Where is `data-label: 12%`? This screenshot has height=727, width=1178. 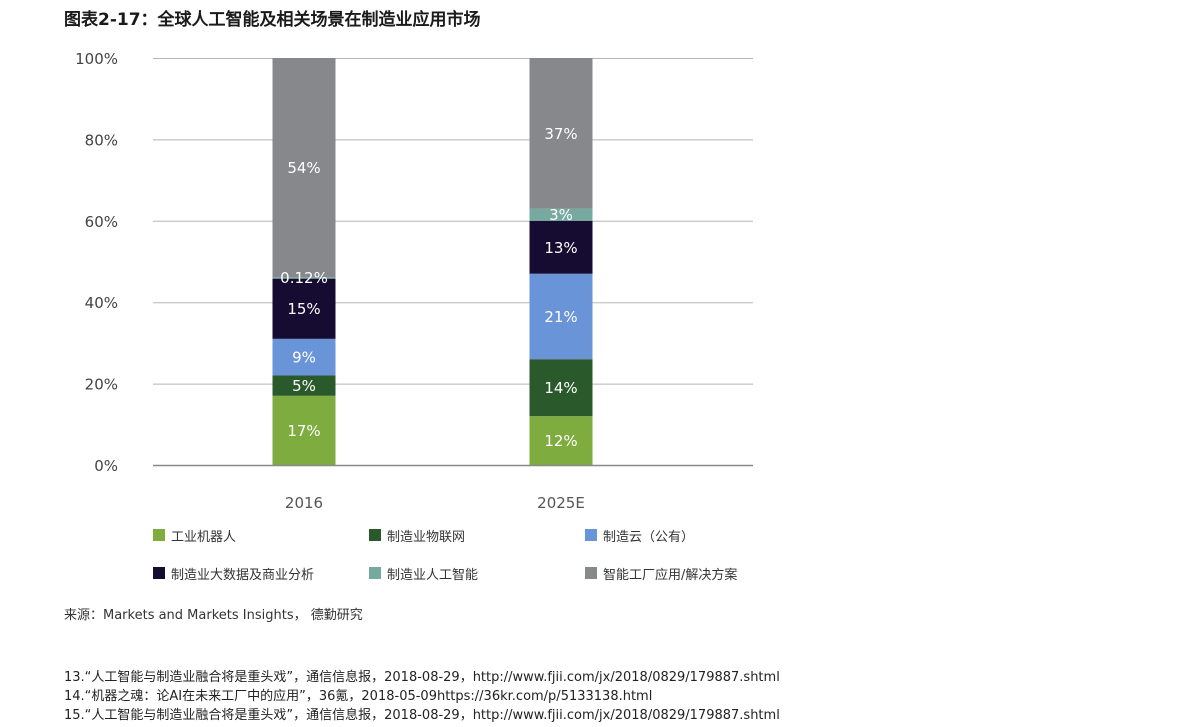 data-label: 12% is located at coordinates (560, 441).